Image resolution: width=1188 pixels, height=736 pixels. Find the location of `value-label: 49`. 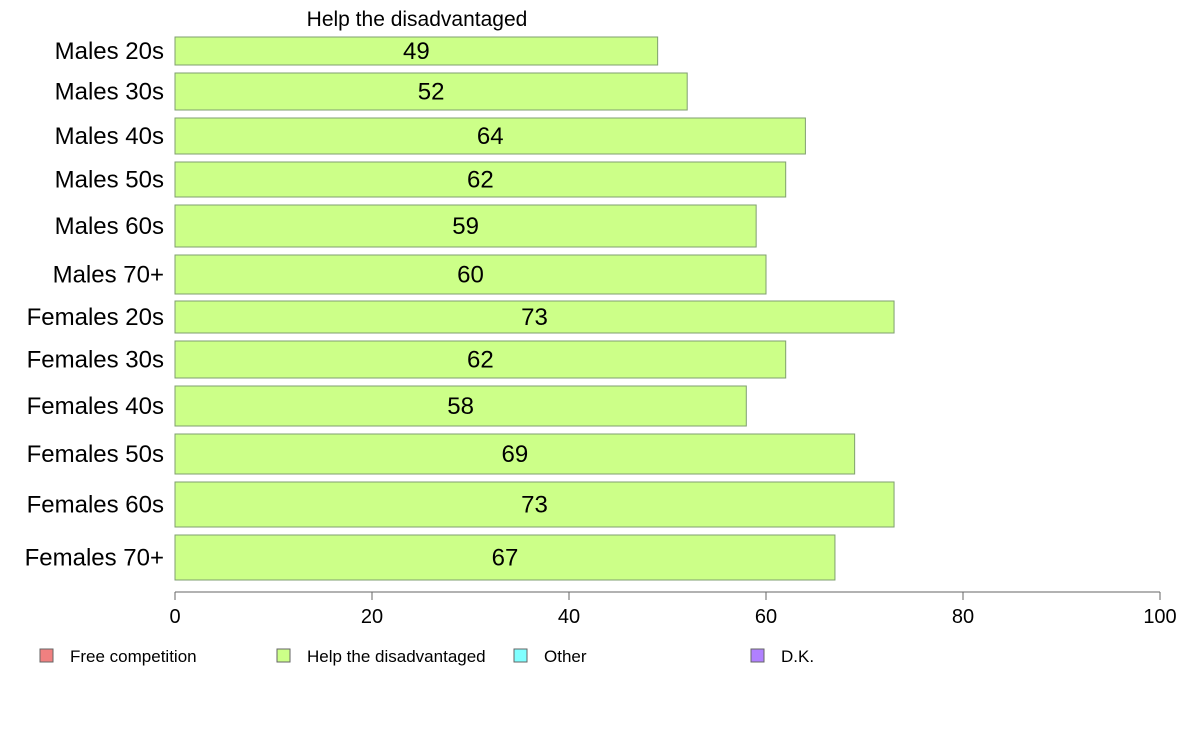

value-label: 49 is located at coordinates (416, 51).